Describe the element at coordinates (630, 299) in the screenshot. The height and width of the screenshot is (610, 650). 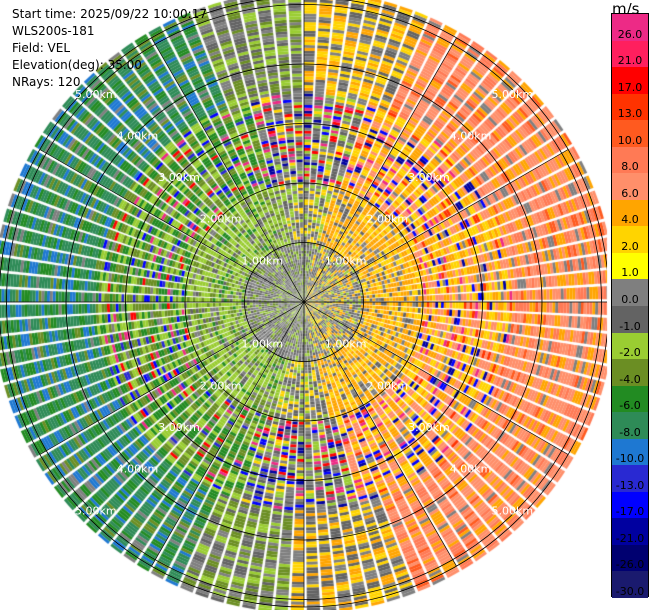
I see `colorbar-tick-label: 0.0` at that location.